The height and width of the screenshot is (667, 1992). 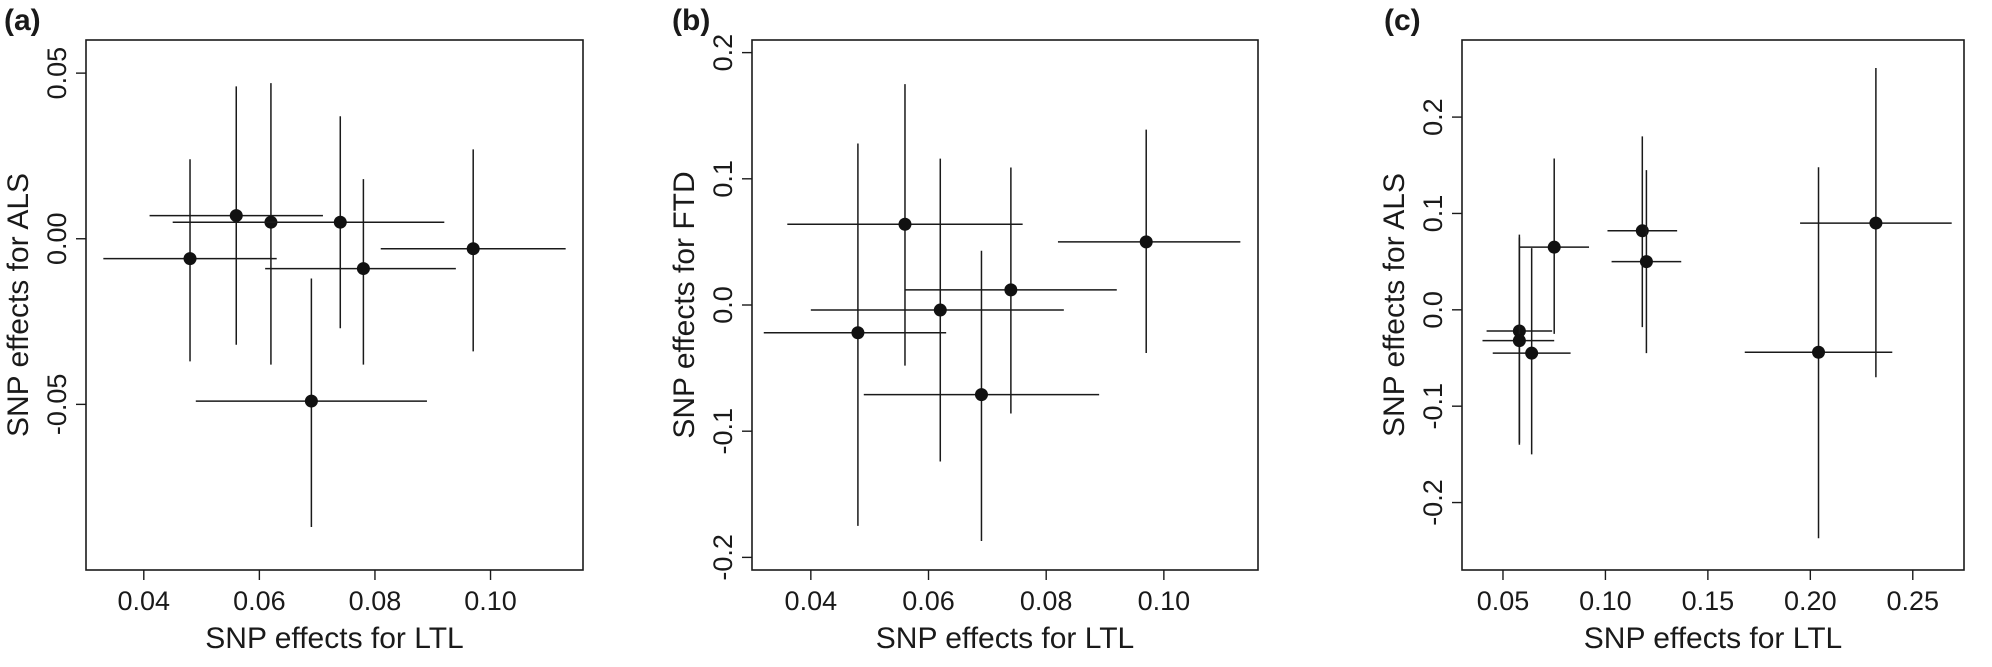 I want to click on x-tick-label: 0.05, so click(x=1503, y=601).